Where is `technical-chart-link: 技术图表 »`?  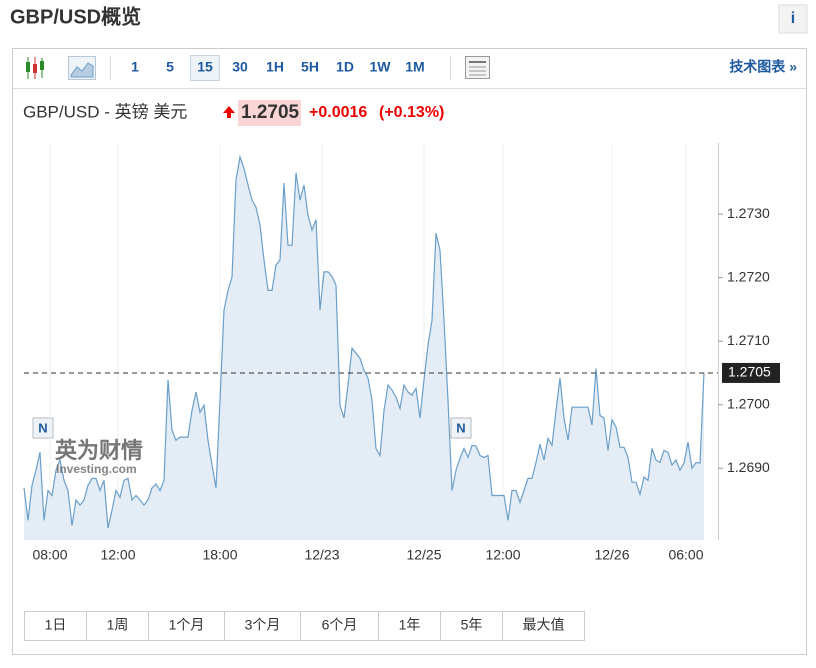
technical-chart-link: 技术图表 » is located at coordinates (763, 67).